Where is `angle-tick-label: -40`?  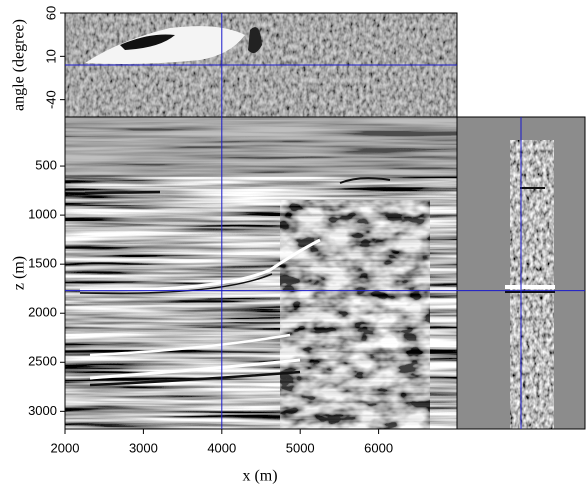 angle-tick-label: -40 is located at coordinates (50, 99).